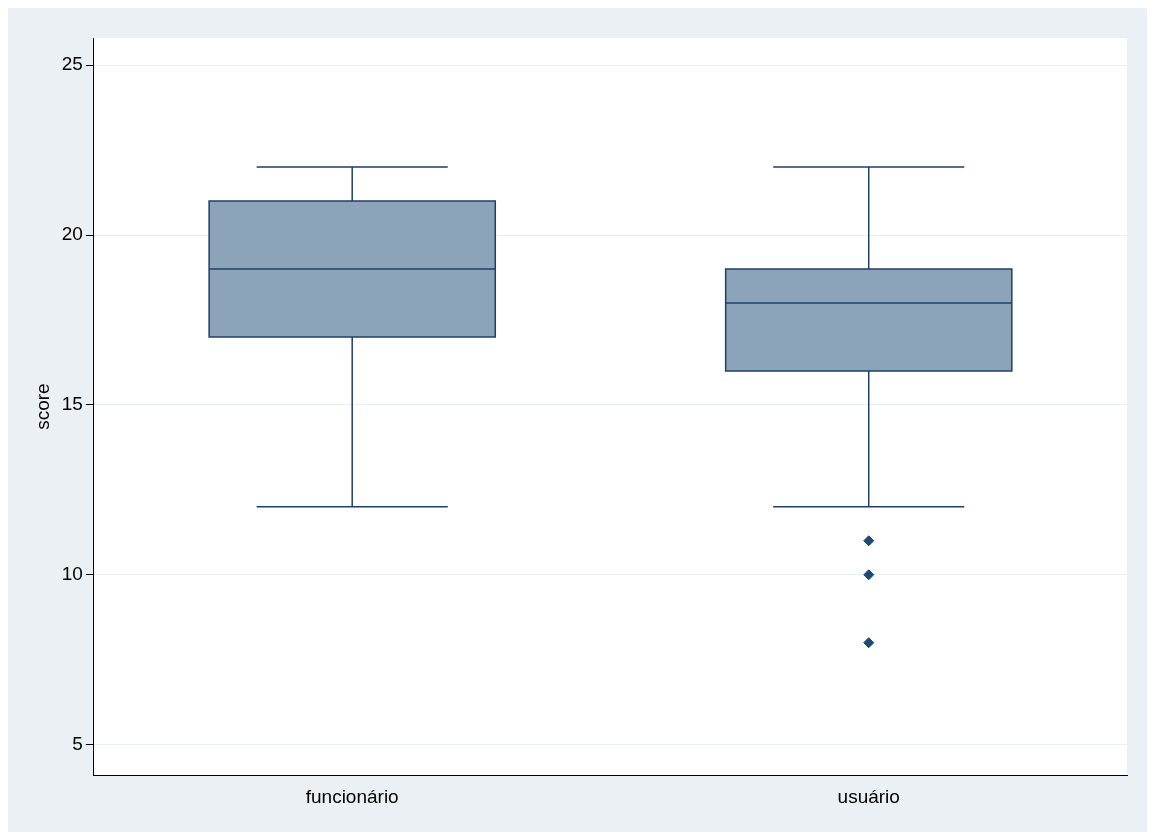 The height and width of the screenshot is (840, 1155). What do you see at coordinates (42, 406) in the screenshot?
I see `y-axis-title: score` at bounding box center [42, 406].